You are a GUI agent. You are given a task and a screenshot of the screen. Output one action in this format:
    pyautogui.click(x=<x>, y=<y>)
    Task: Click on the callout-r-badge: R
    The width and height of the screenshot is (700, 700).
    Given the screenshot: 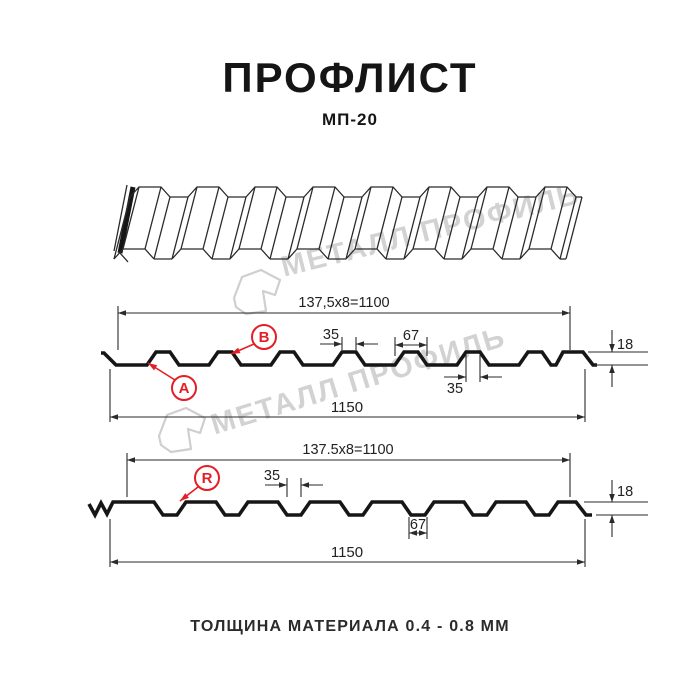 What is the action you would take?
    pyautogui.click(x=207, y=478)
    